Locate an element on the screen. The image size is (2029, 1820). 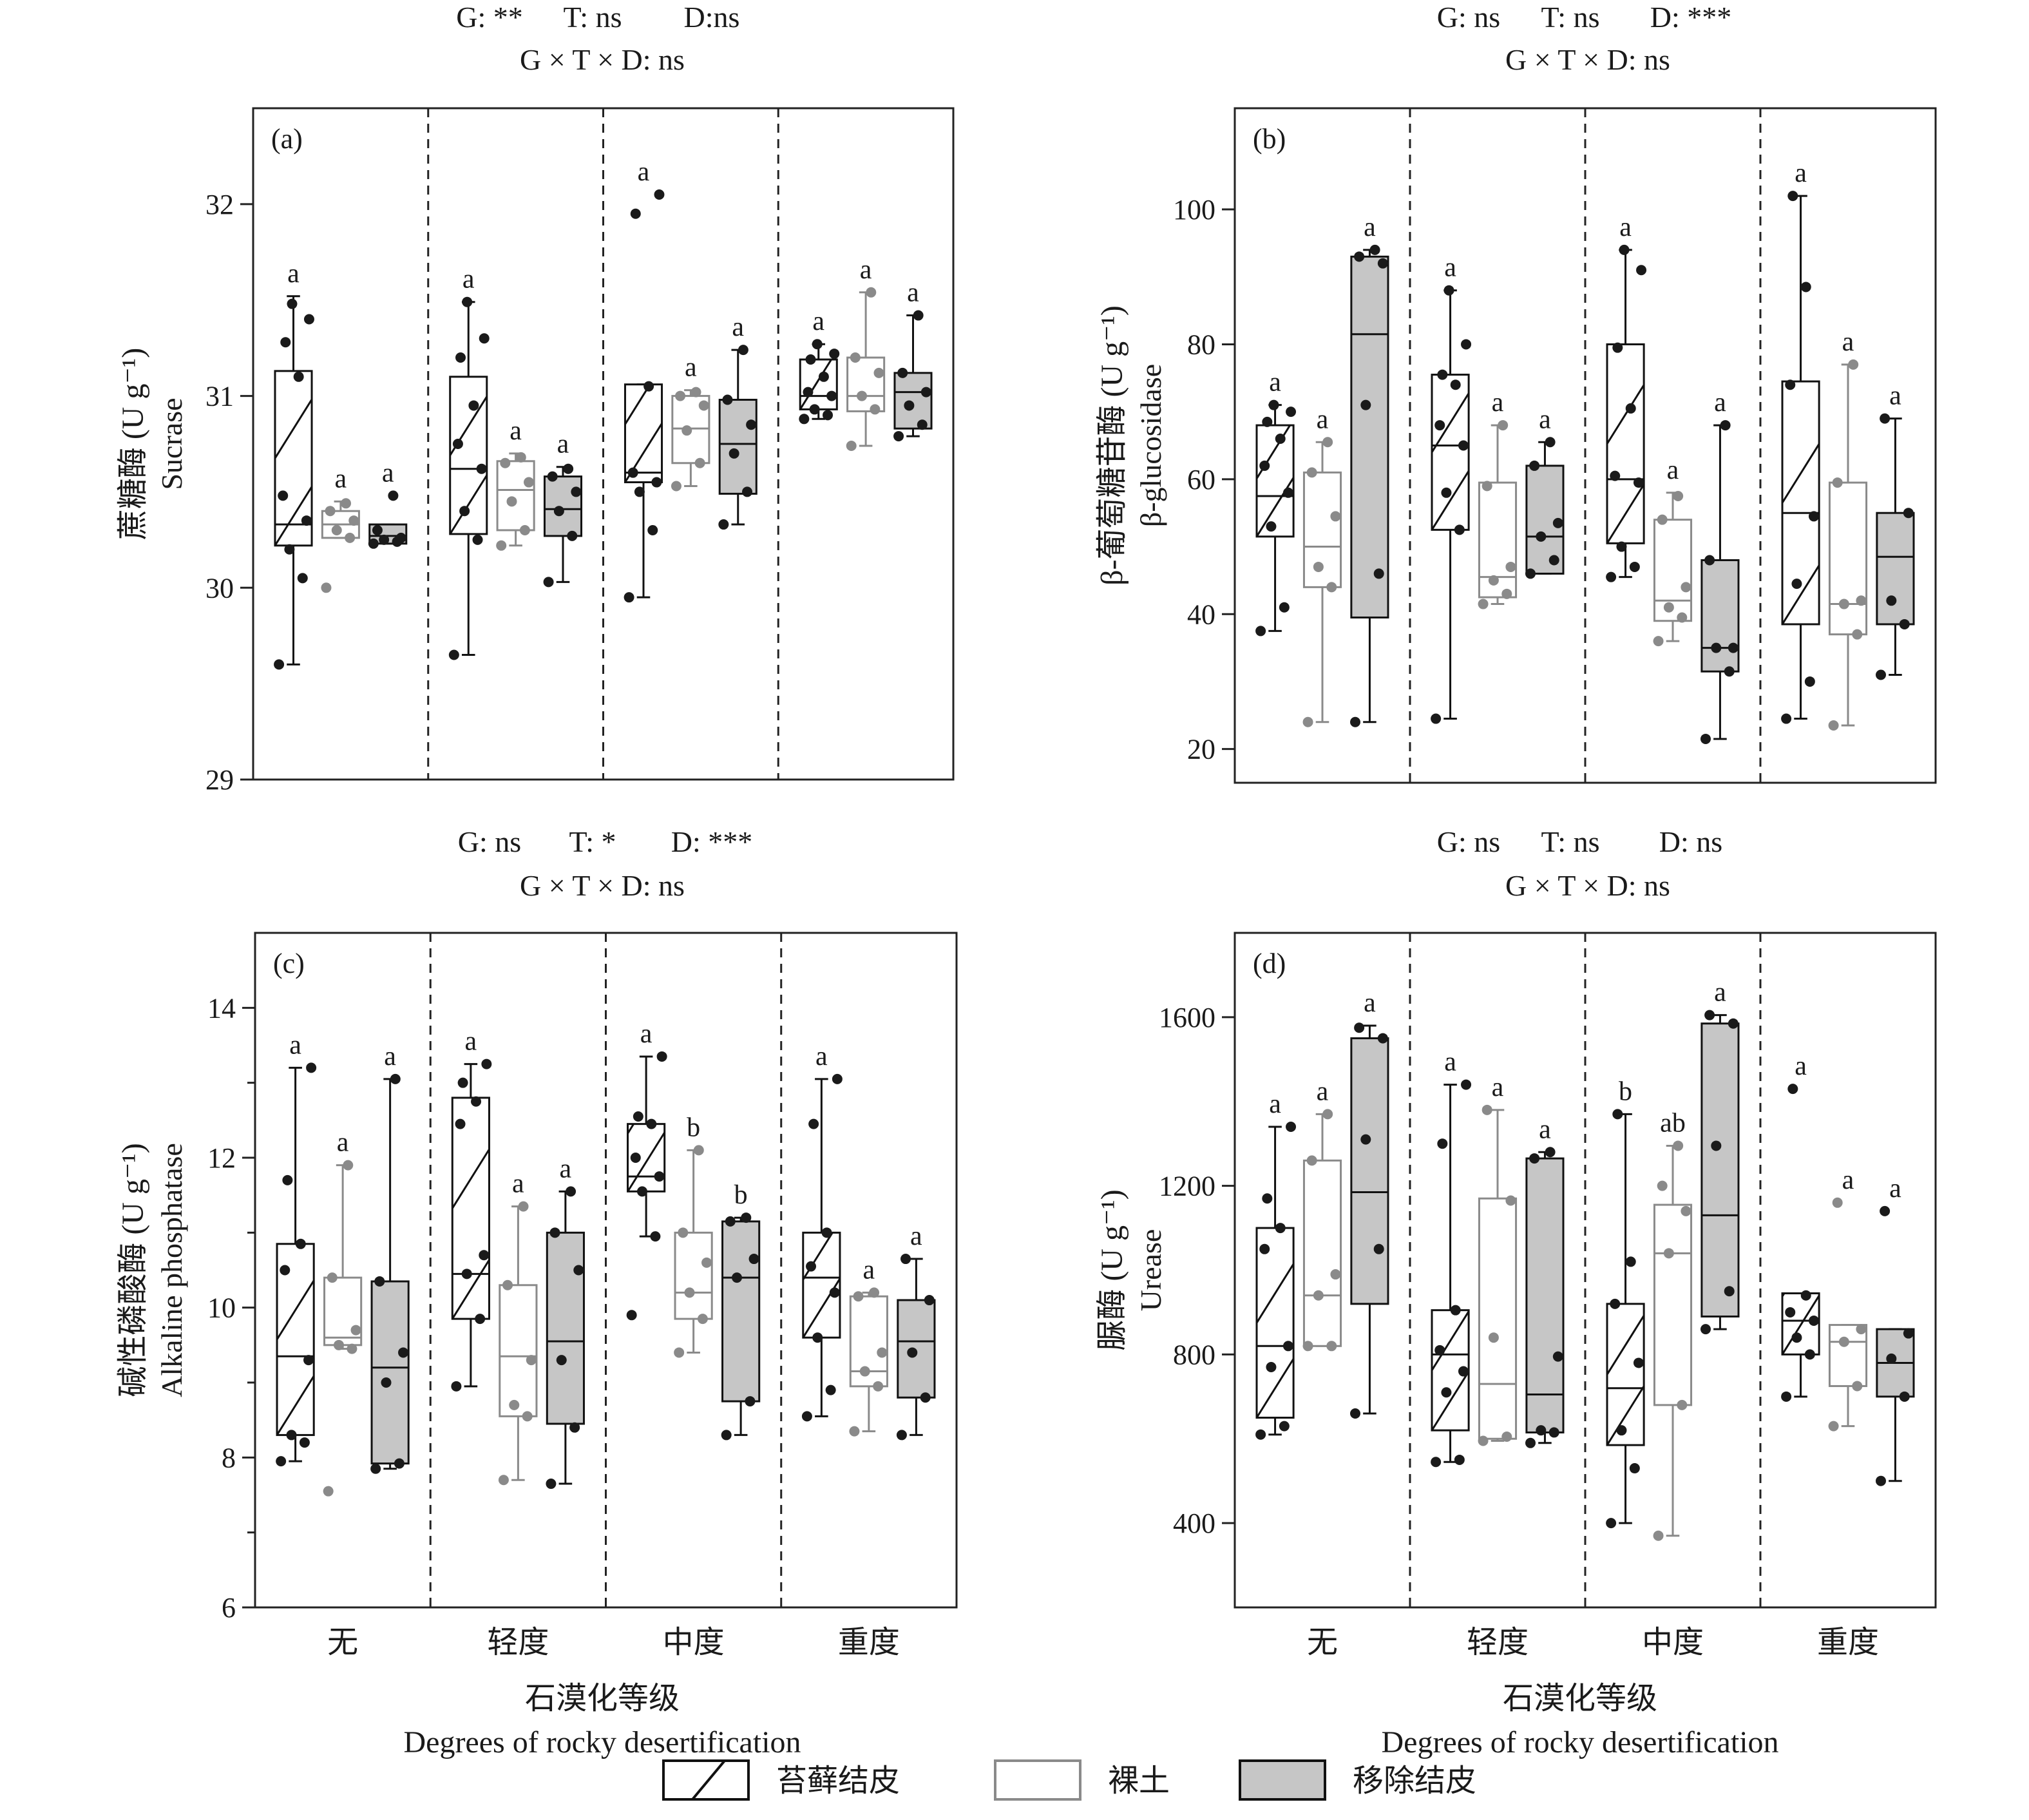
box-plot: b is located at coordinates (1625, 1303).